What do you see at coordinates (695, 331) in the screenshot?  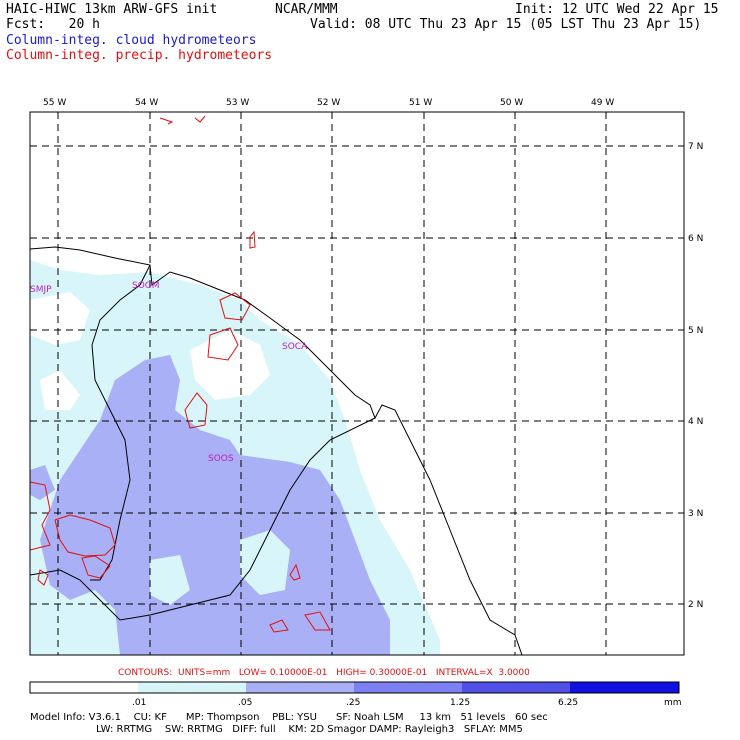 I see `lat-label: 5 N` at bounding box center [695, 331].